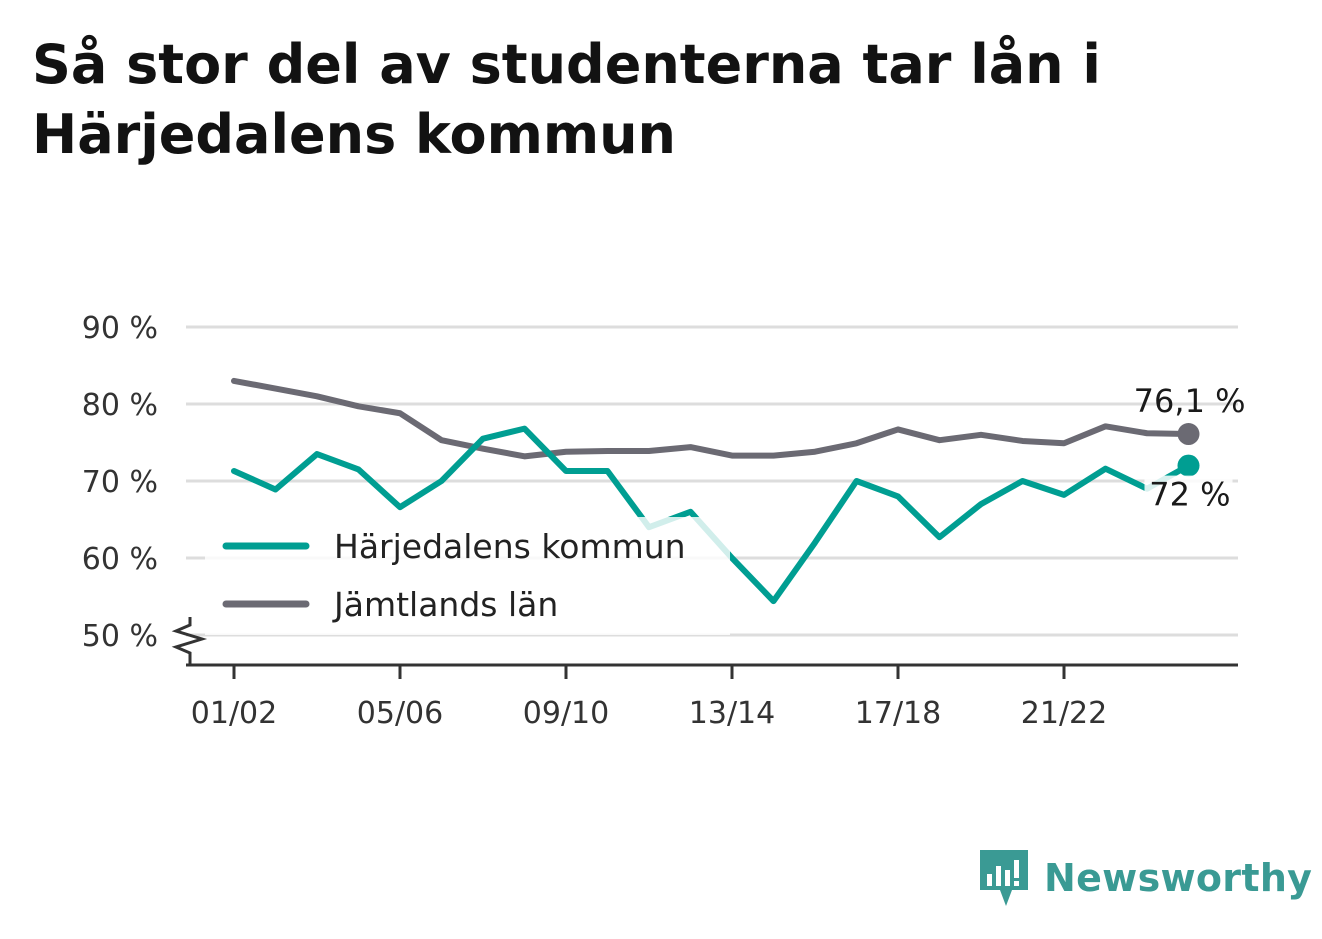 This screenshot has width=1322, height=939. I want to click on x-tick-label: 05/06, so click(400, 713).